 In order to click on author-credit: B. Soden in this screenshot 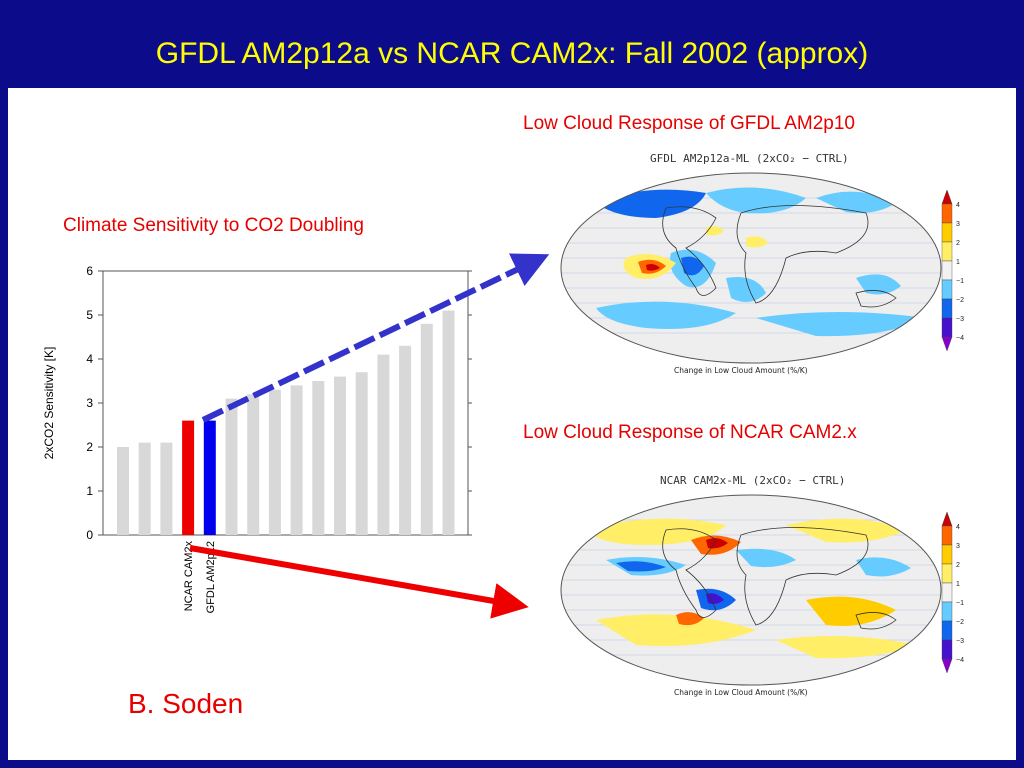, I will do `click(186, 703)`.